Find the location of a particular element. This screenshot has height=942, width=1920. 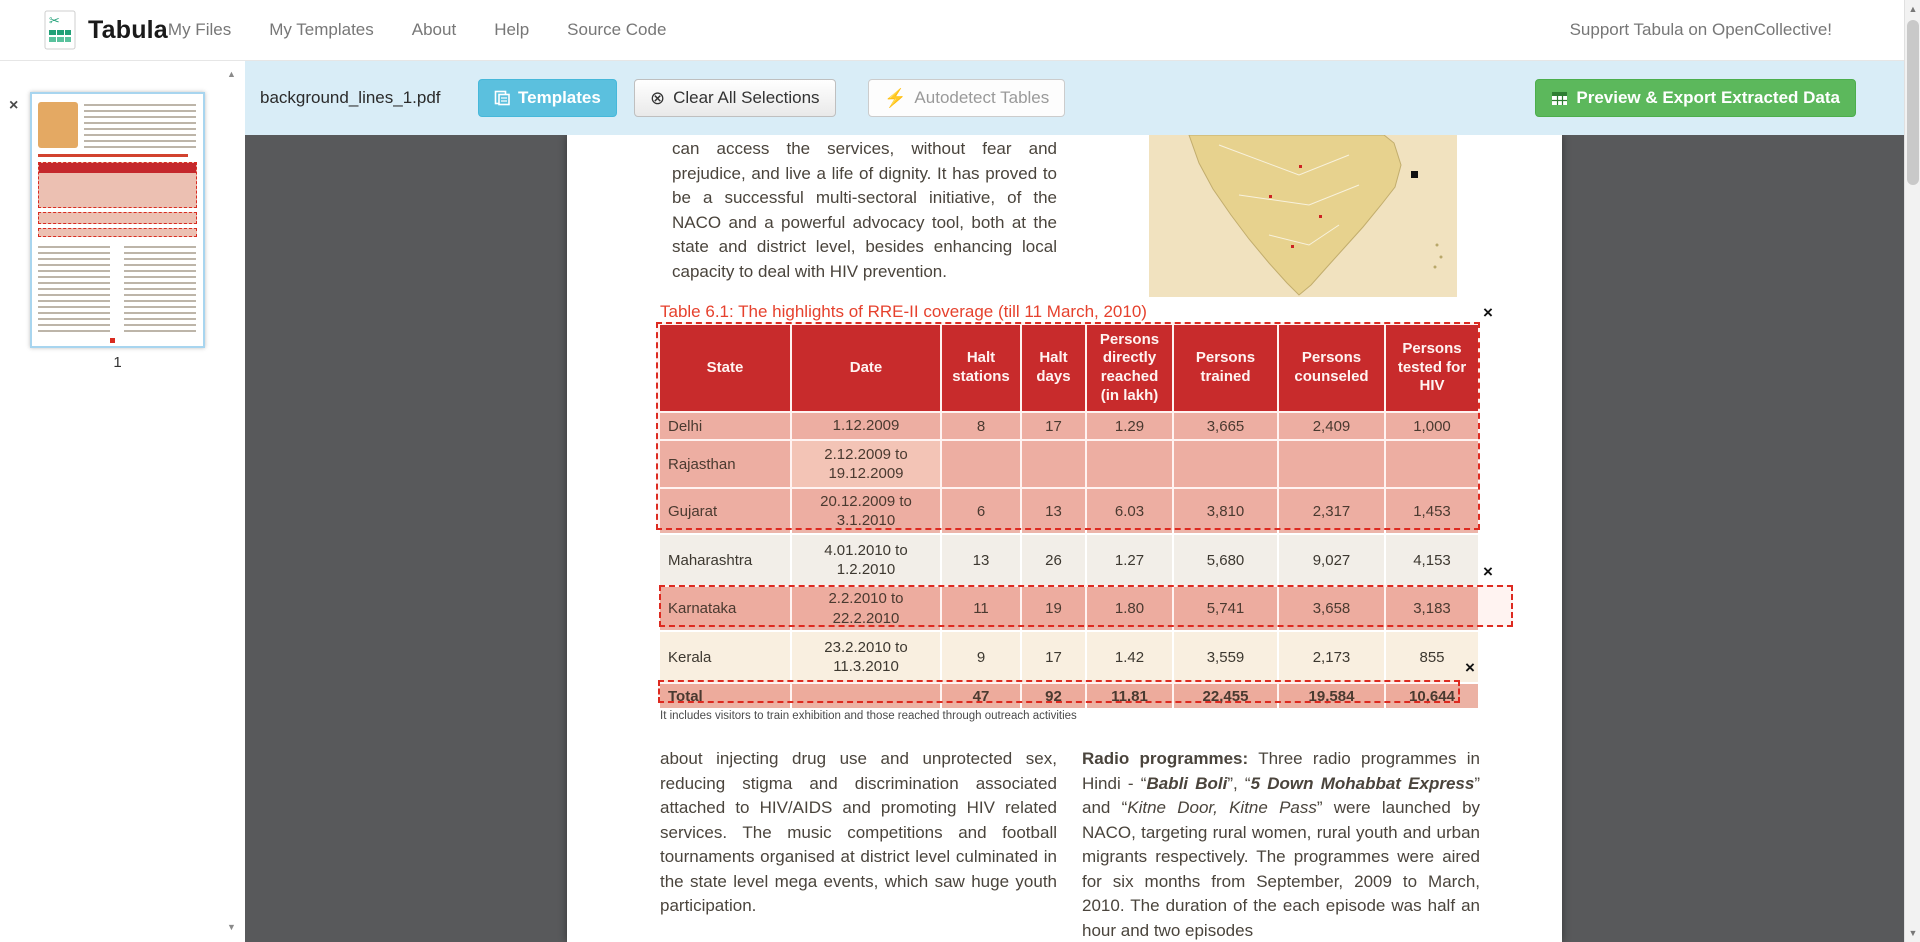

window-scrollbar: ▲ ▼ is located at coordinates (1912, 471).